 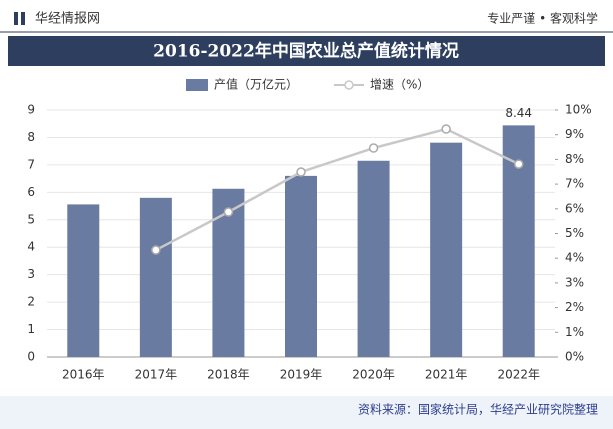 I want to click on title-bar, so click(x=306, y=51).